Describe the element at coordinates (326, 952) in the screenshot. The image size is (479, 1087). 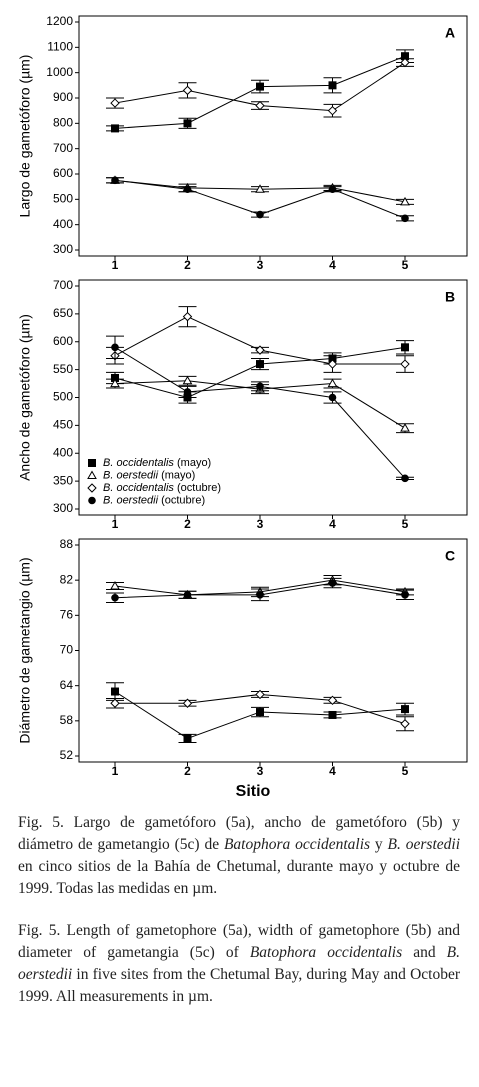
I see `caption-text: Batophora occidentalis` at that location.